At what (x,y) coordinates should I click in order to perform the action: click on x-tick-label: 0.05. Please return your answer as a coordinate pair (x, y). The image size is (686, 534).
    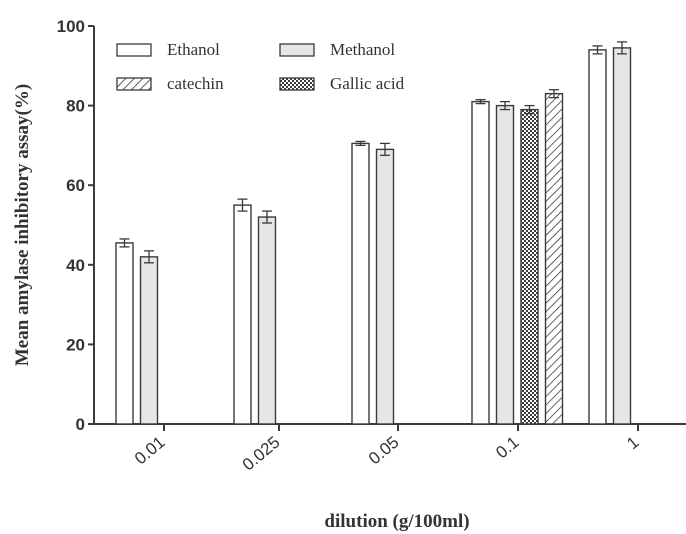
    Looking at the image, I should click on (384, 451).